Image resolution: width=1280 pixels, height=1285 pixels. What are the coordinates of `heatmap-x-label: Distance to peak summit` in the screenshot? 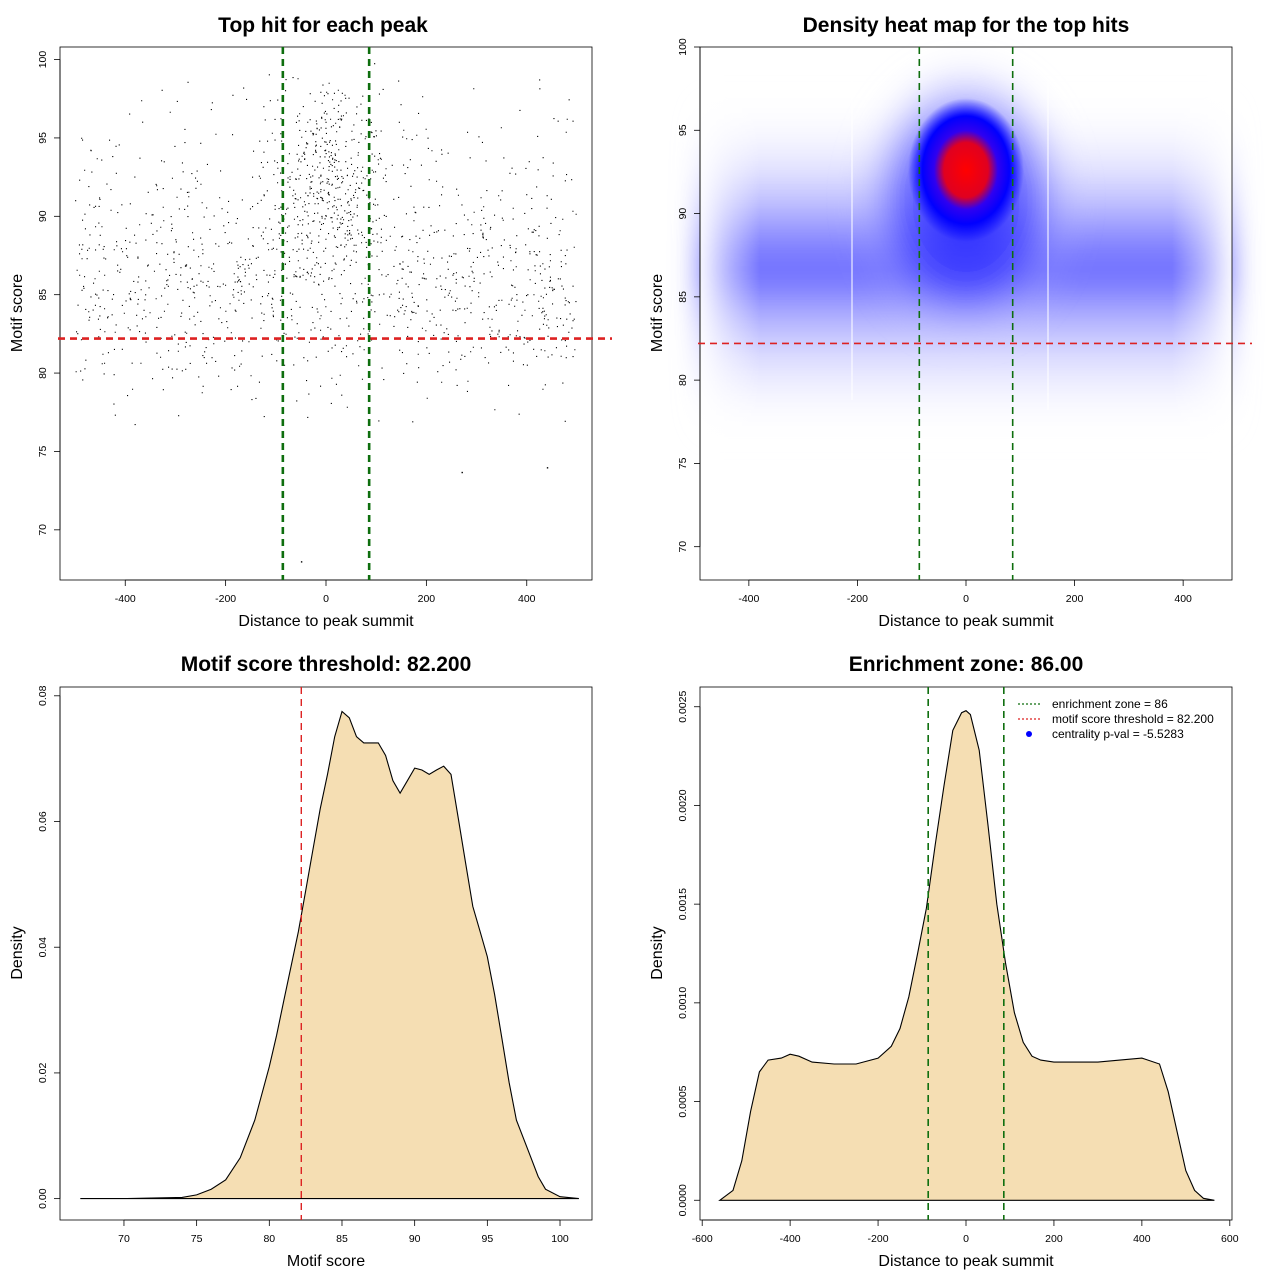 It's located at (966, 621).